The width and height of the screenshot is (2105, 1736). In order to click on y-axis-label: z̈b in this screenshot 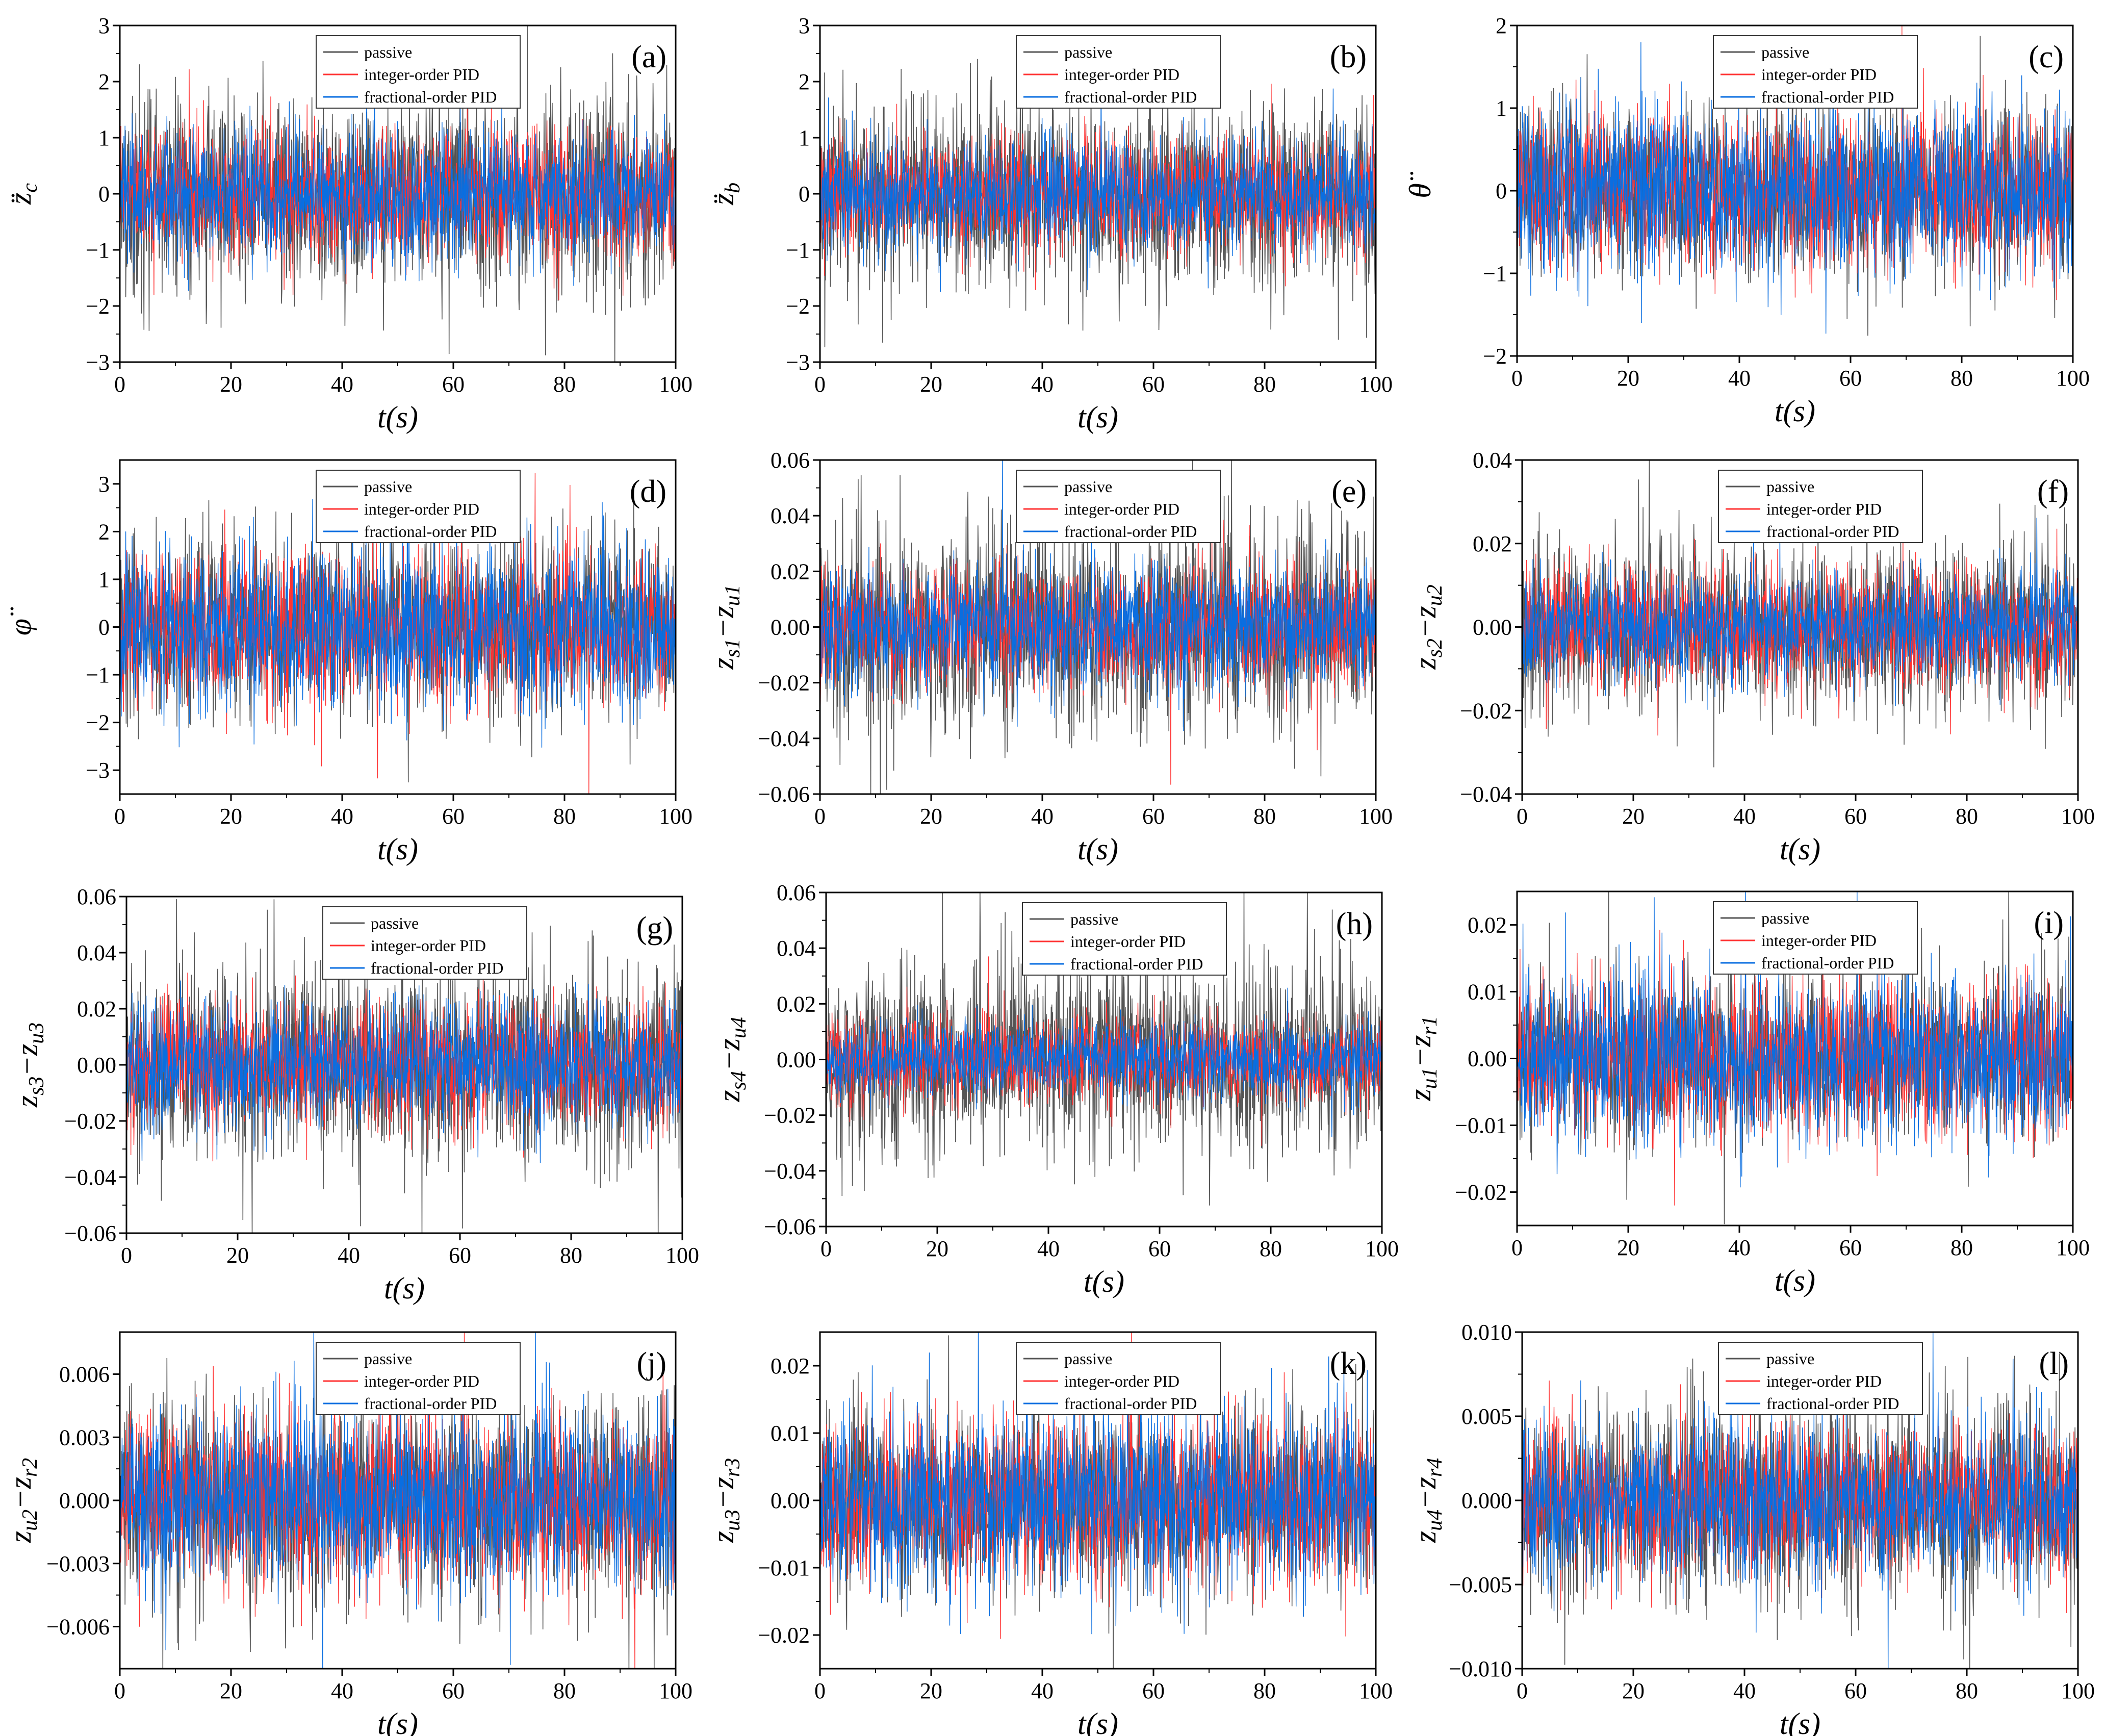, I will do `click(725, 194)`.